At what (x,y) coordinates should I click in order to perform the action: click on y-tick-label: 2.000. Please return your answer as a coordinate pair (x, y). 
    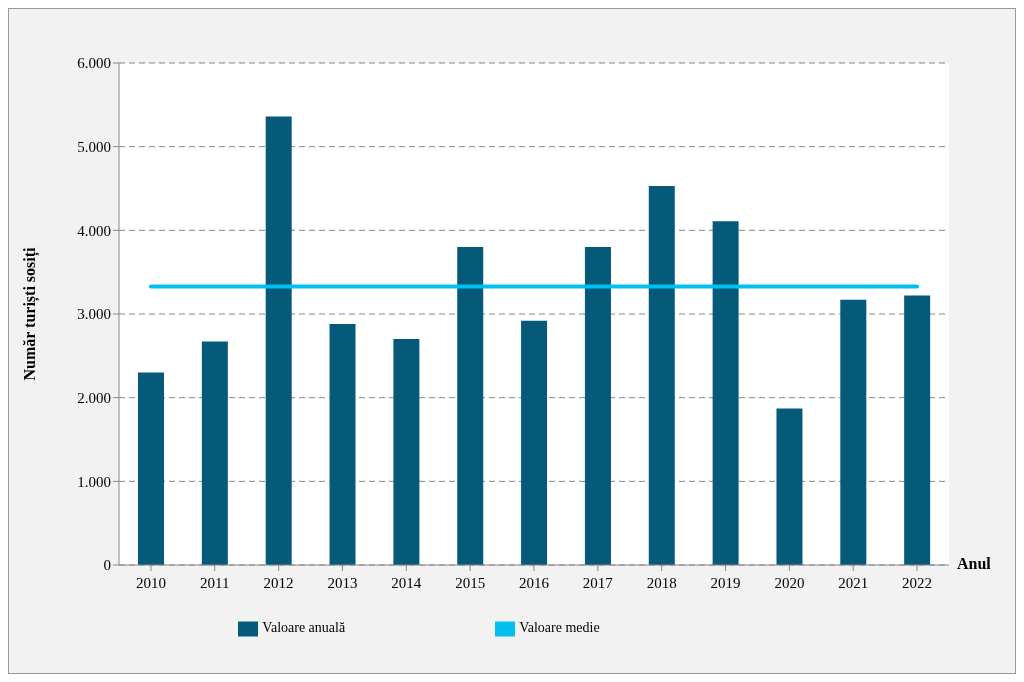
    Looking at the image, I should click on (94, 397).